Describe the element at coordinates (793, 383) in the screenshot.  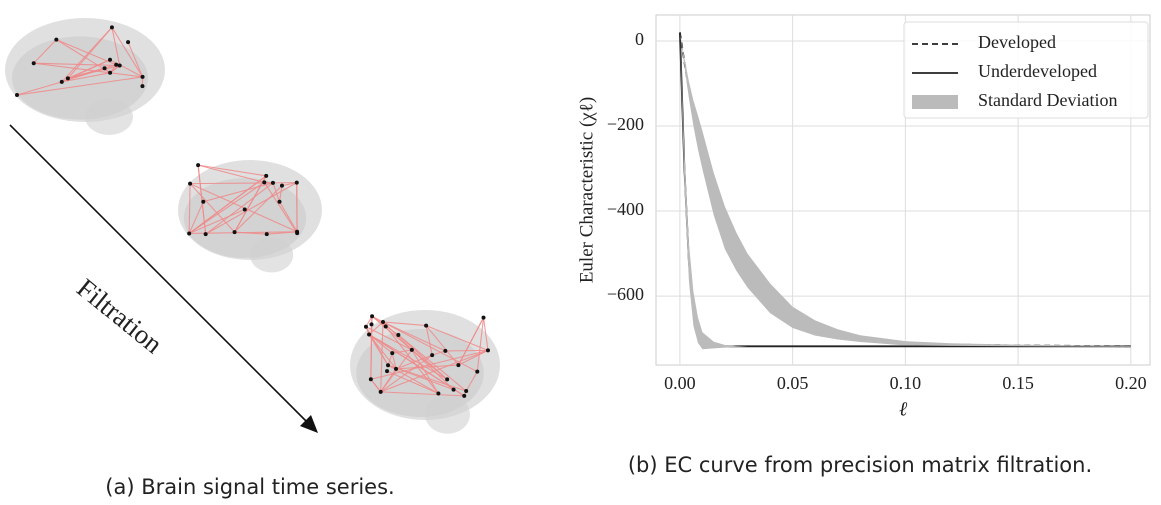
I see `x-tick-label: 0.05` at that location.